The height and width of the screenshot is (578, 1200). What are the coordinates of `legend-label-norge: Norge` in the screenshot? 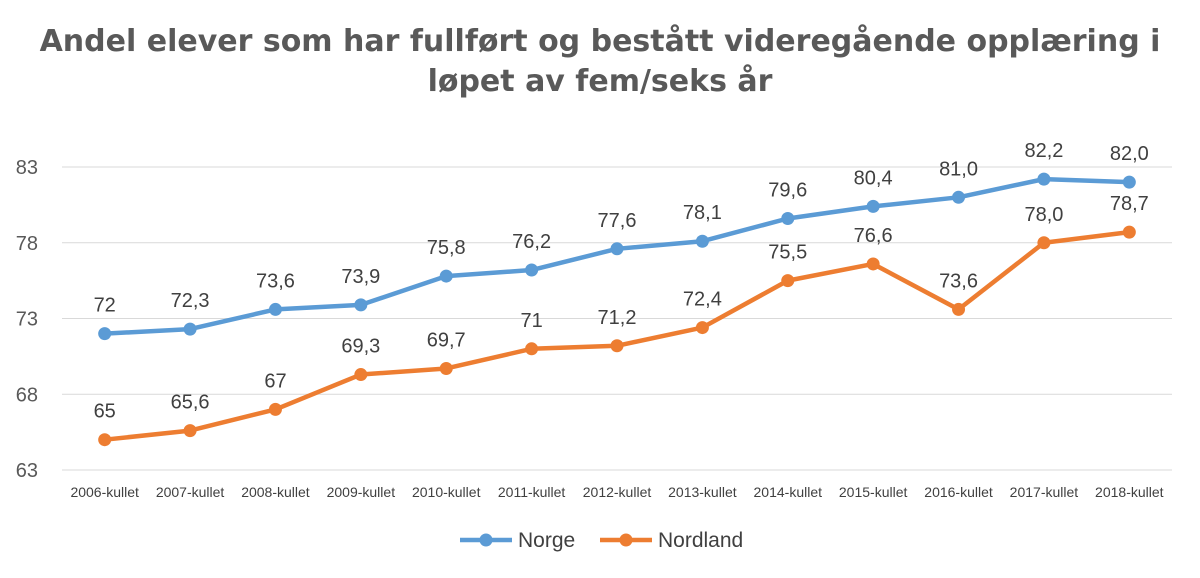 It's located at (546, 540).